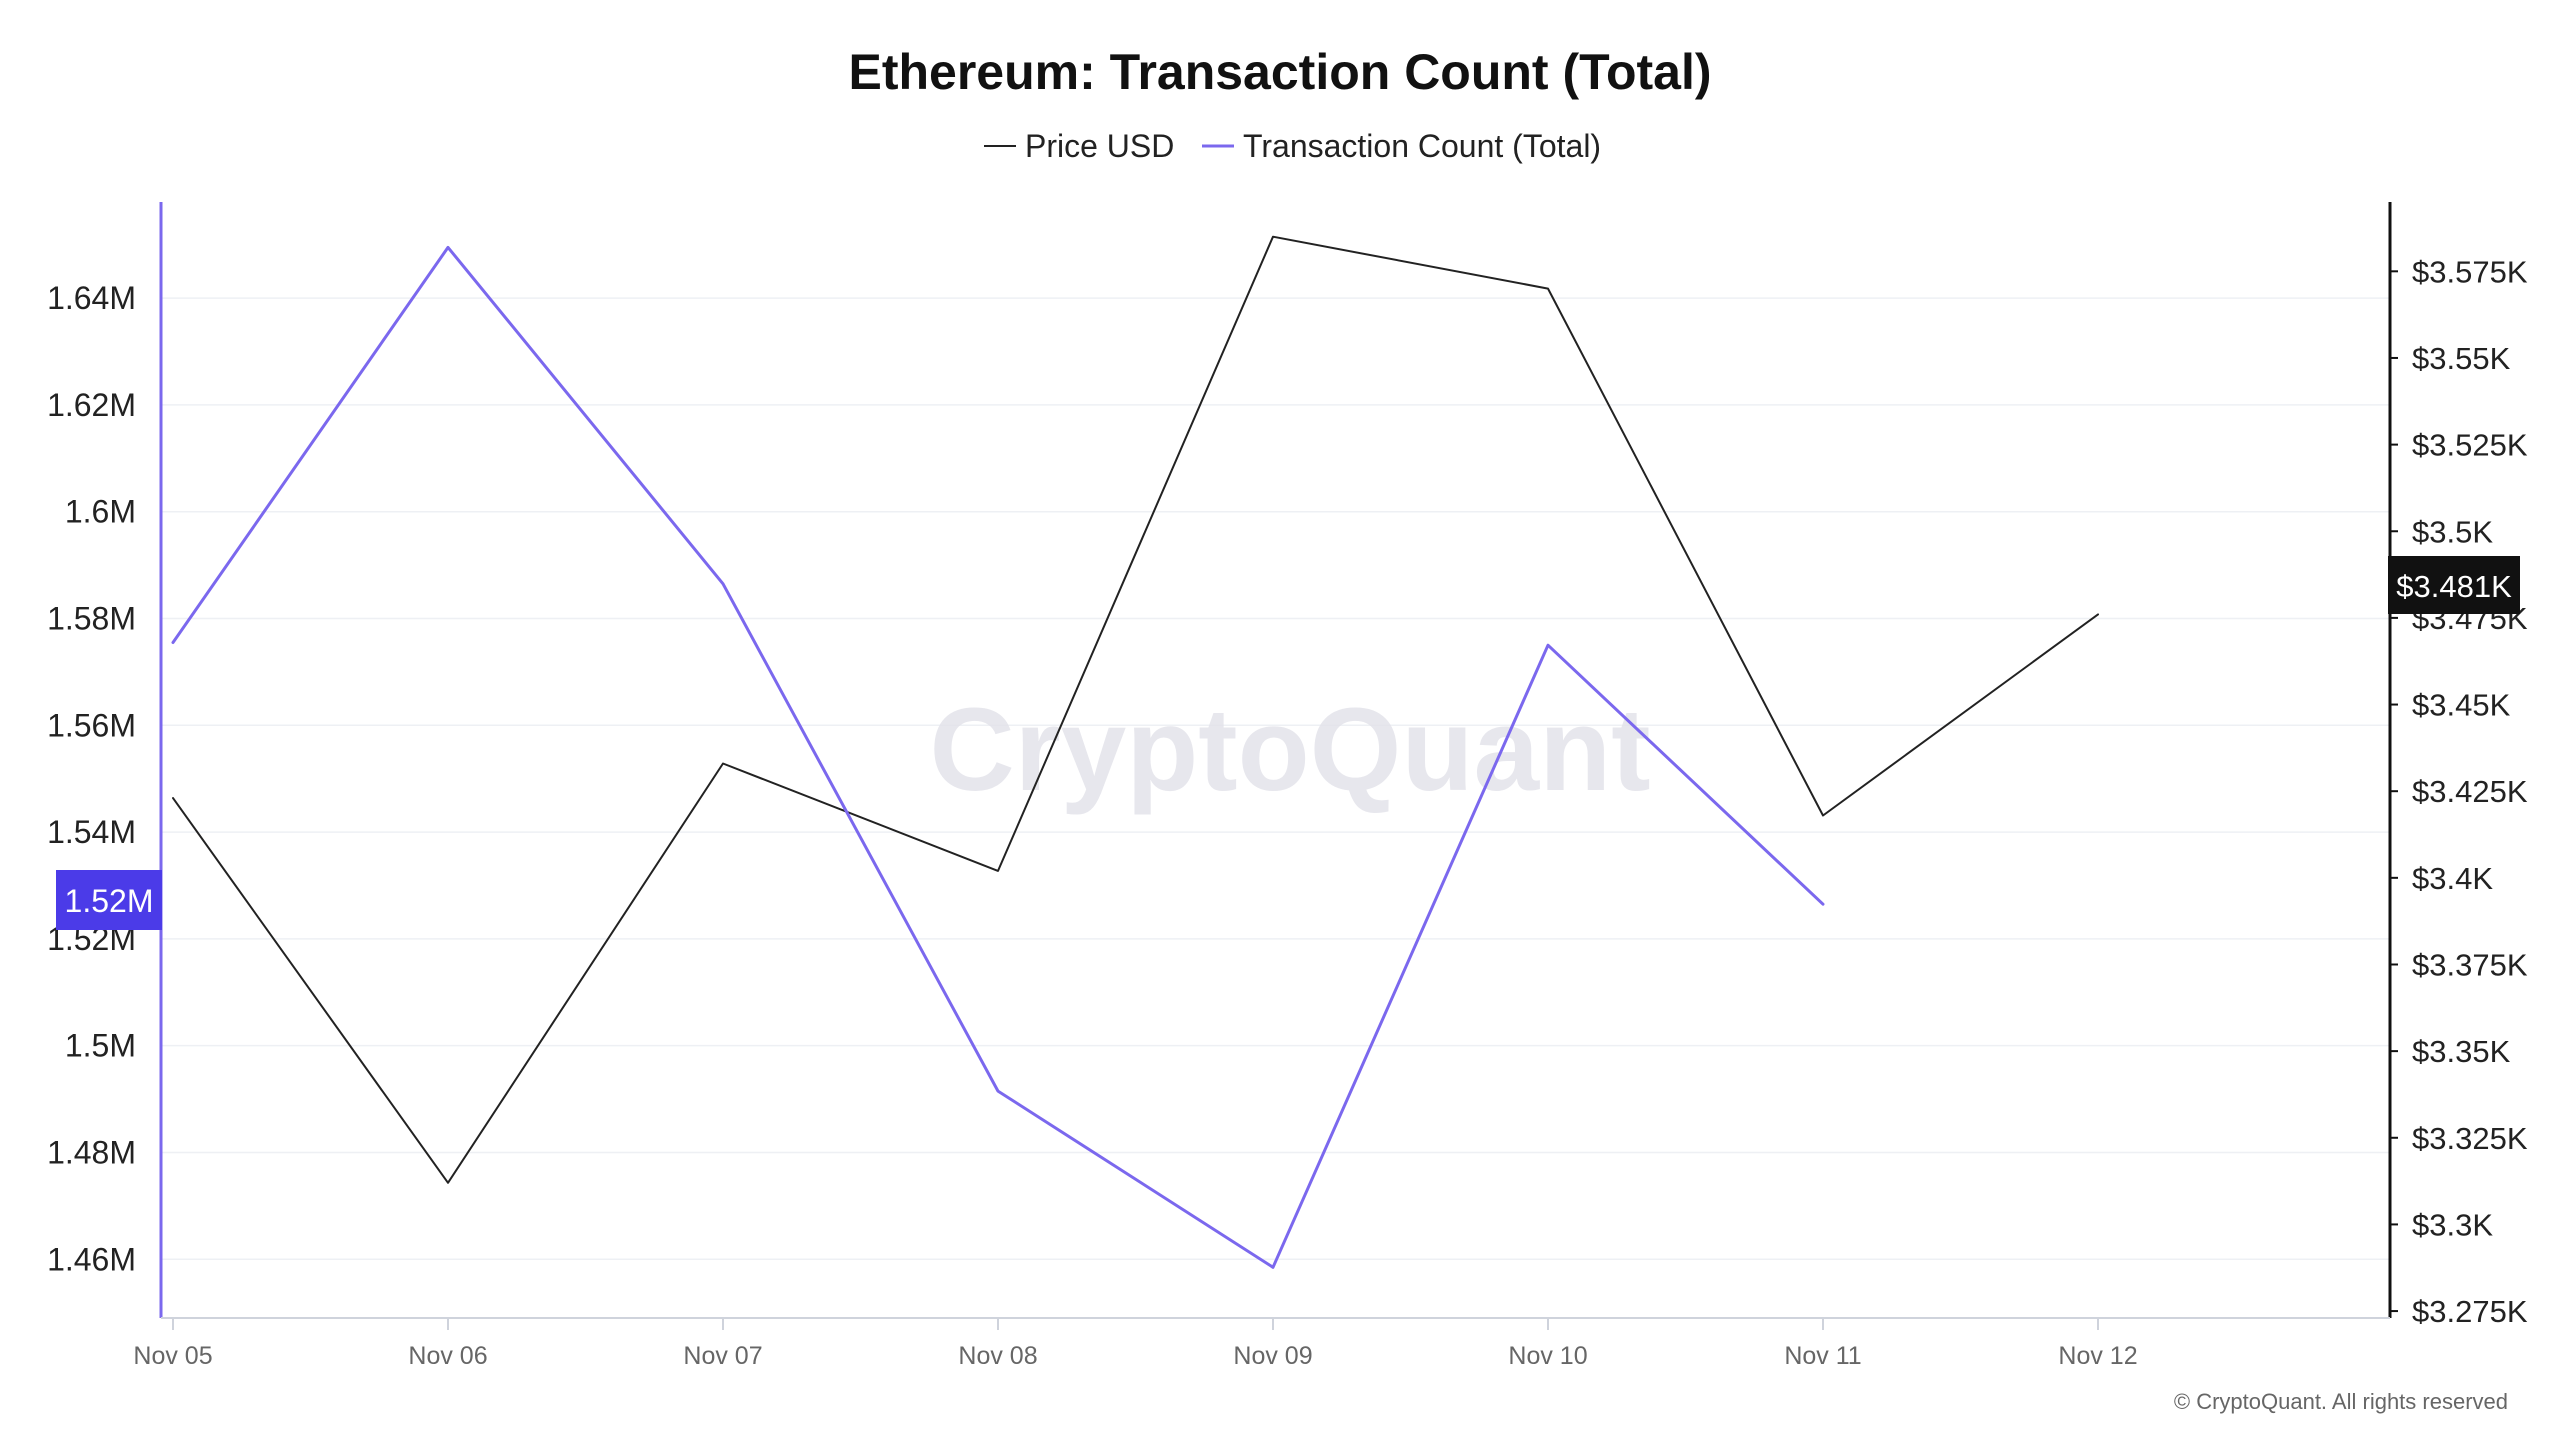  I want to click on left-tick-label: 1.46M, so click(91, 1259).